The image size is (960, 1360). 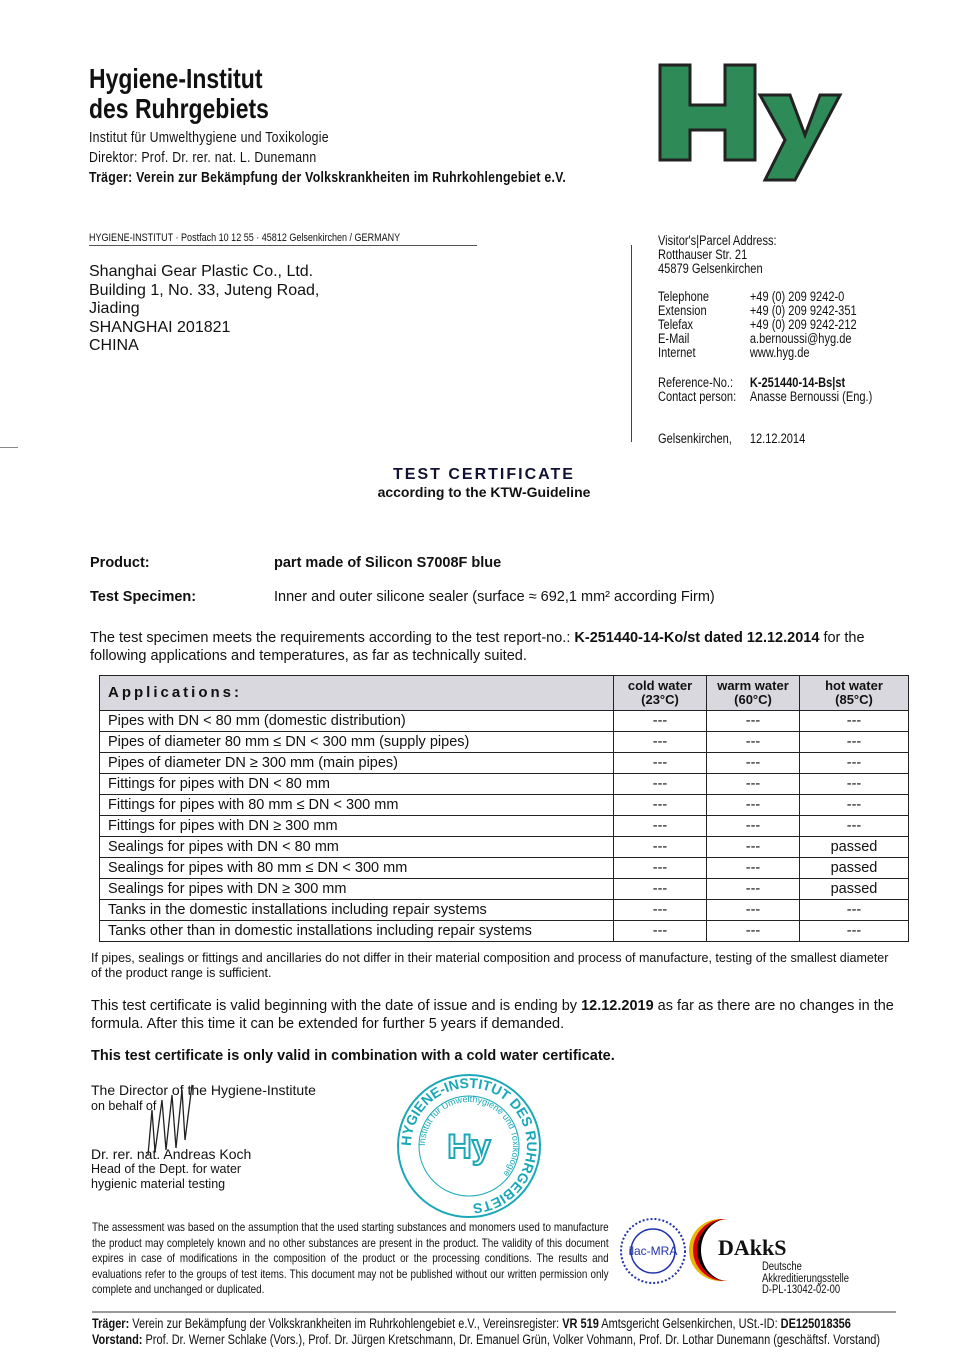 What do you see at coordinates (204, 290) in the screenshot?
I see `recipient-line: Building 1, No. 33, Juteng Road,` at bounding box center [204, 290].